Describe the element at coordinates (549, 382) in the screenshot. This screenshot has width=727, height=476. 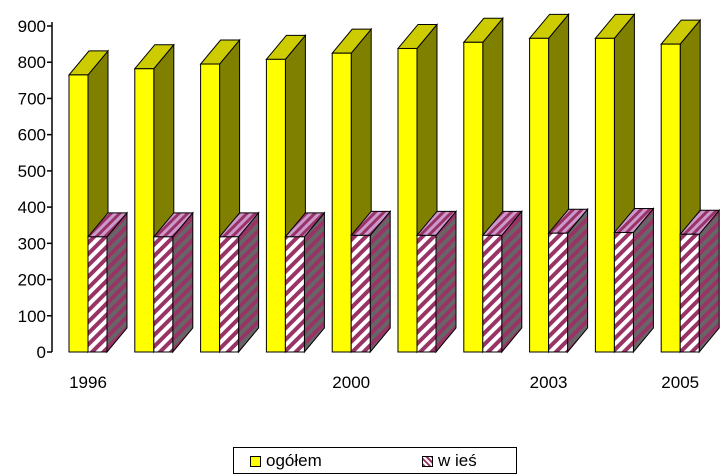
I see `x-tick-label-2003: 2003` at that location.